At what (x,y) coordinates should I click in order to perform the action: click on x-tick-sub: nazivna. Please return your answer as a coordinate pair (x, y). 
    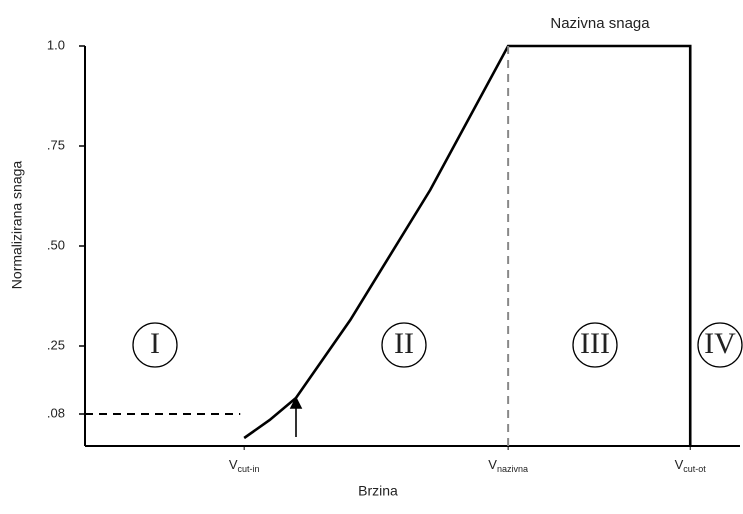
    Looking at the image, I should click on (512, 469).